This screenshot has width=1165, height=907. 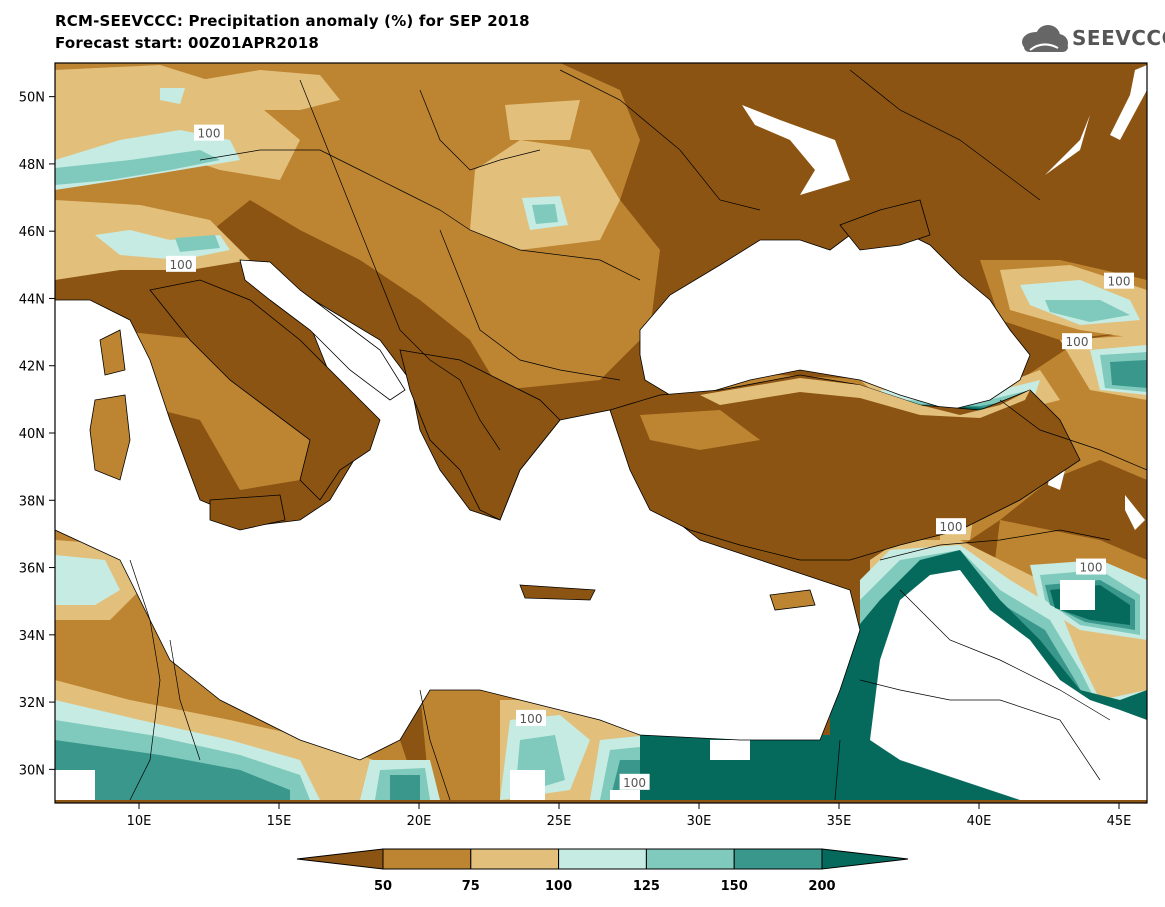 I want to click on cloud-icon, so click(x=1045, y=38).